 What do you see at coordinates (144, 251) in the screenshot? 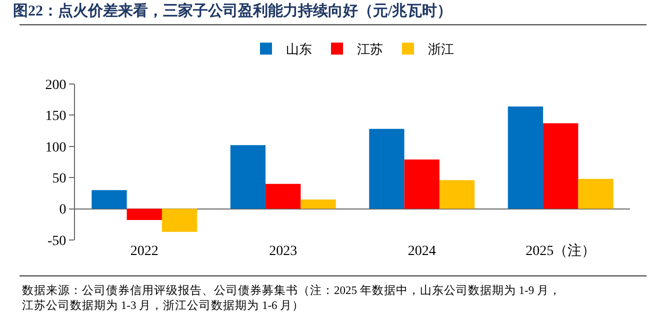
I see `x-tick-label: 2022` at bounding box center [144, 251].